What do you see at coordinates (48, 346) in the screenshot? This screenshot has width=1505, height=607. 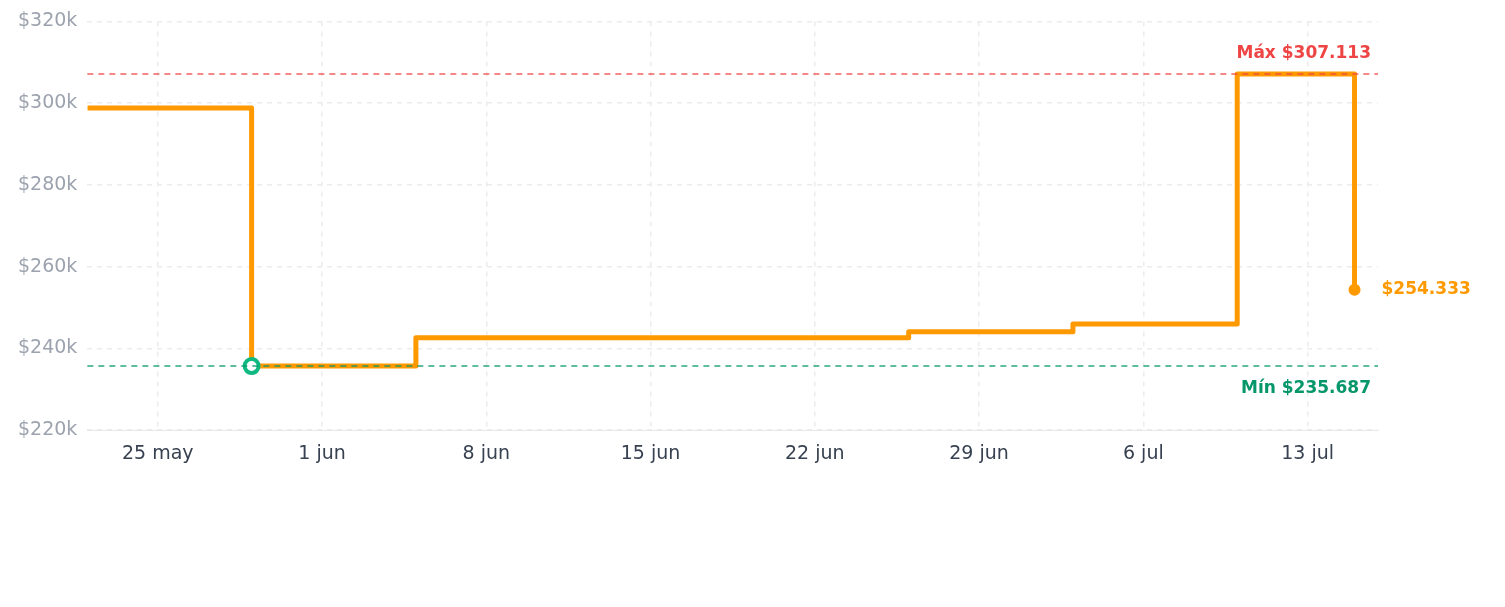 I see `y-tick-label: $240k` at bounding box center [48, 346].